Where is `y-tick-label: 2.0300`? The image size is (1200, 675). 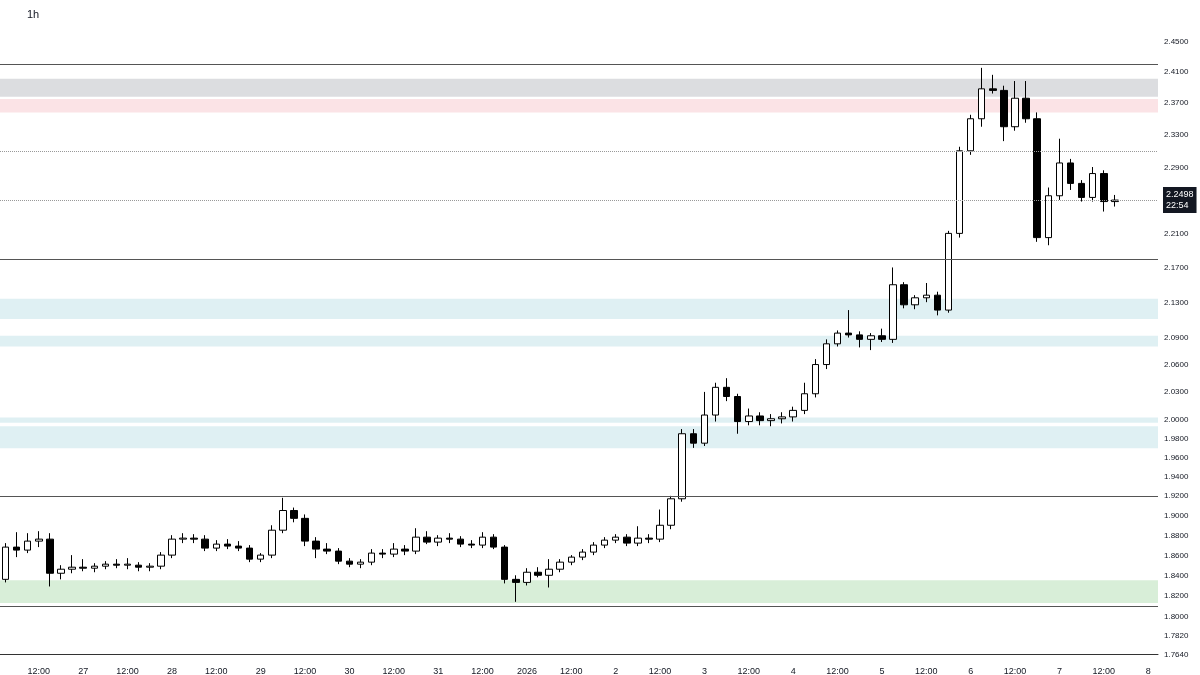
y-tick-label: 2.0300 is located at coordinates (1177, 392).